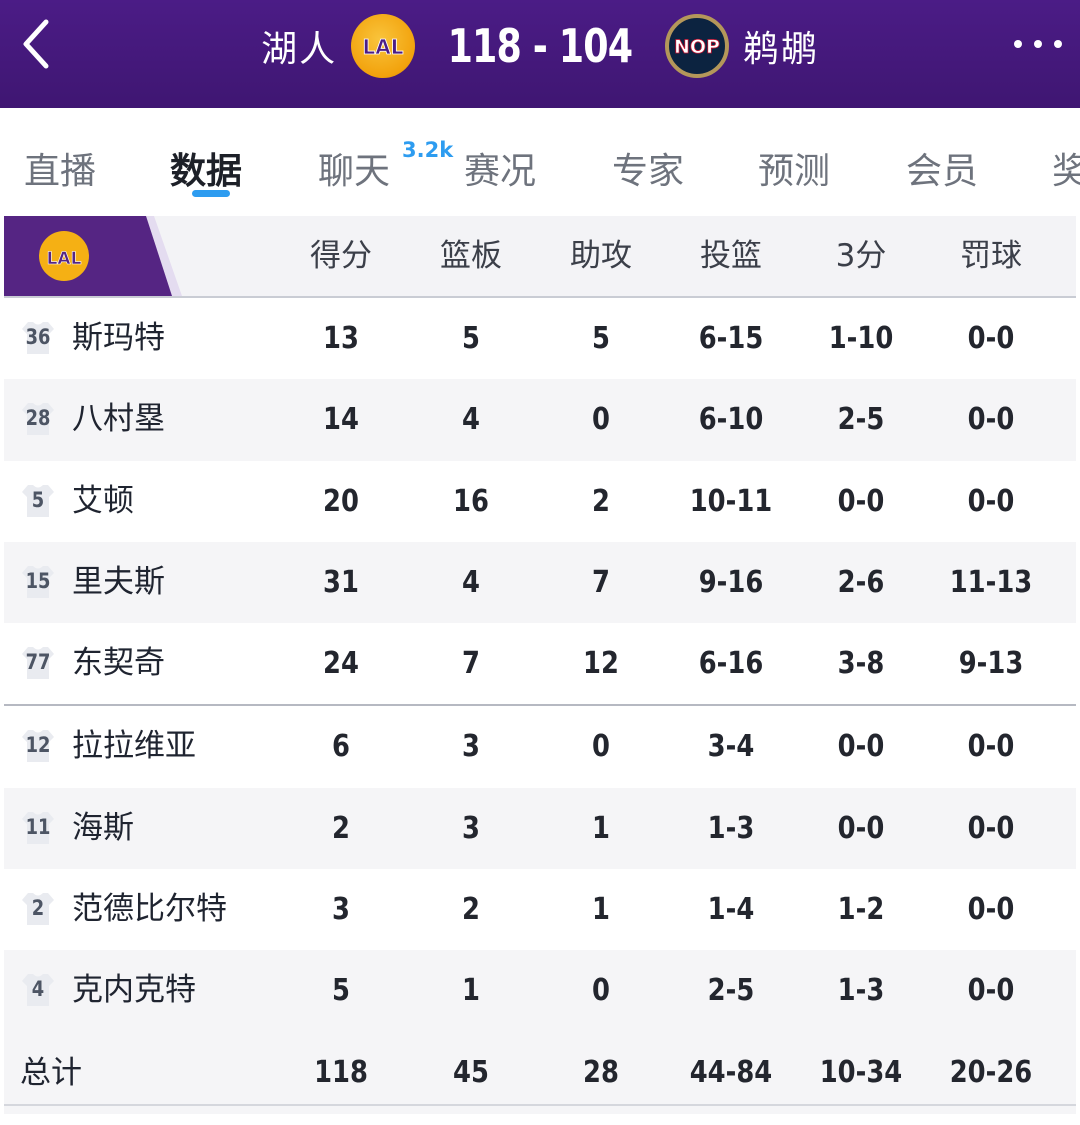 Image resolution: width=1080 pixels, height=1125 pixels. Describe the element at coordinates (206, 171) in the screenshot. I see `tab-data: 数据` at that location.